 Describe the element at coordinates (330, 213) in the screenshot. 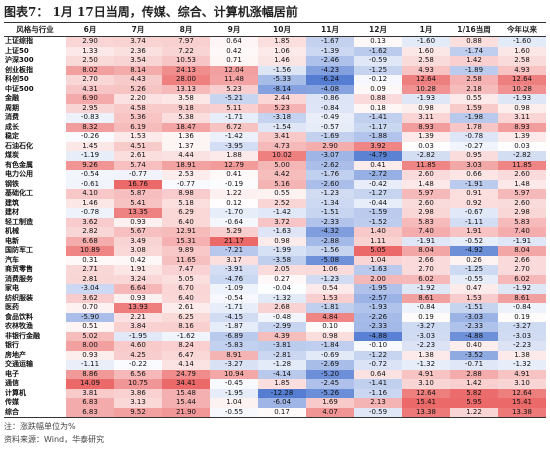

I see `cell: -1.51` at that location.